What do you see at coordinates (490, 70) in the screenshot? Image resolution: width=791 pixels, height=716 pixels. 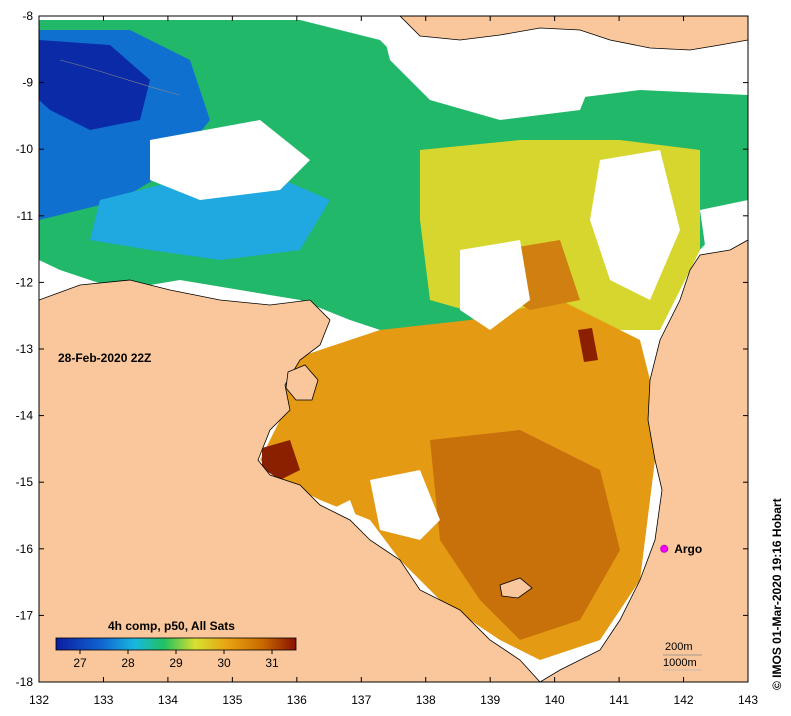 I see `cloud-patch-north` at bounding box center [490, 70].